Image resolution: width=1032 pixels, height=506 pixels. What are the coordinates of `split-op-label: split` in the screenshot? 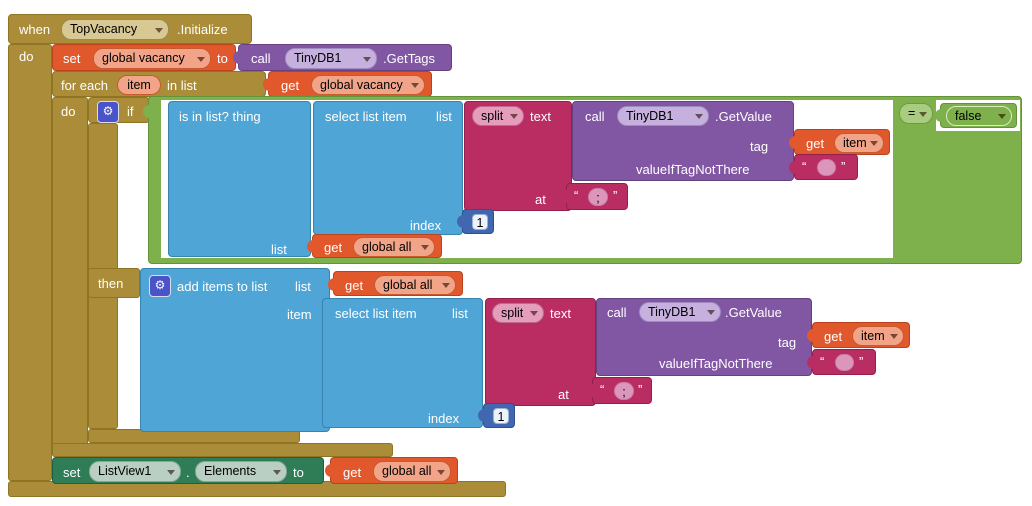 It's located at (512, 313).